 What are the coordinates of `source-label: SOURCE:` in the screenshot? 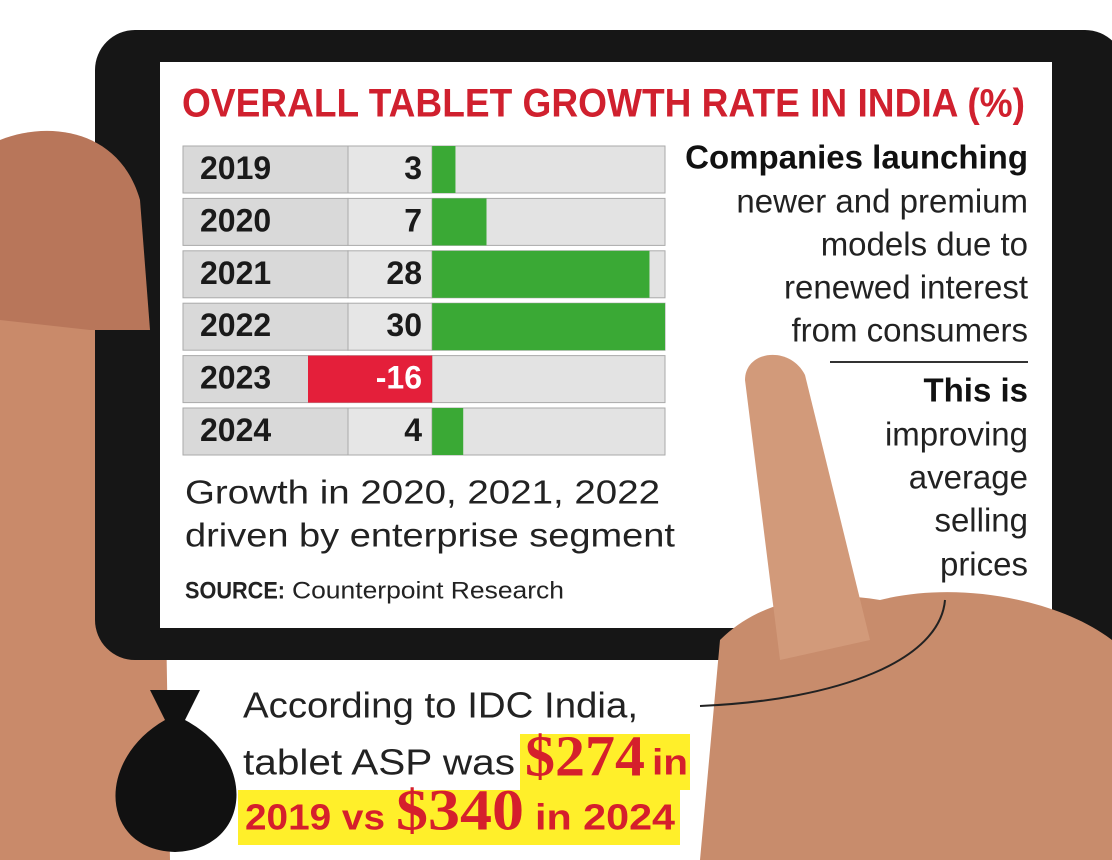 It's located at (235, 590).